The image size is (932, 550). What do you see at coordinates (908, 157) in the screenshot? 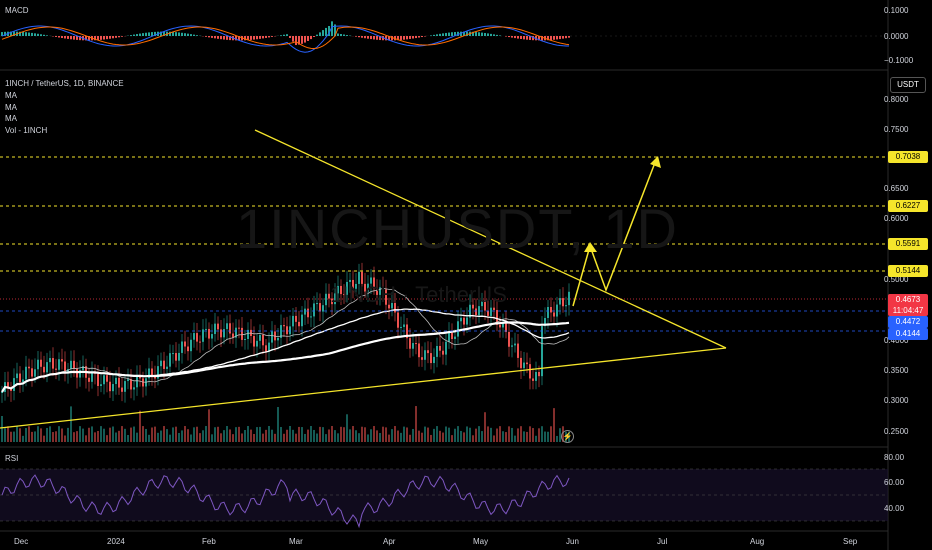
I see `level-tag-0.7038: 0.7038` at bounding box center [908, 157].